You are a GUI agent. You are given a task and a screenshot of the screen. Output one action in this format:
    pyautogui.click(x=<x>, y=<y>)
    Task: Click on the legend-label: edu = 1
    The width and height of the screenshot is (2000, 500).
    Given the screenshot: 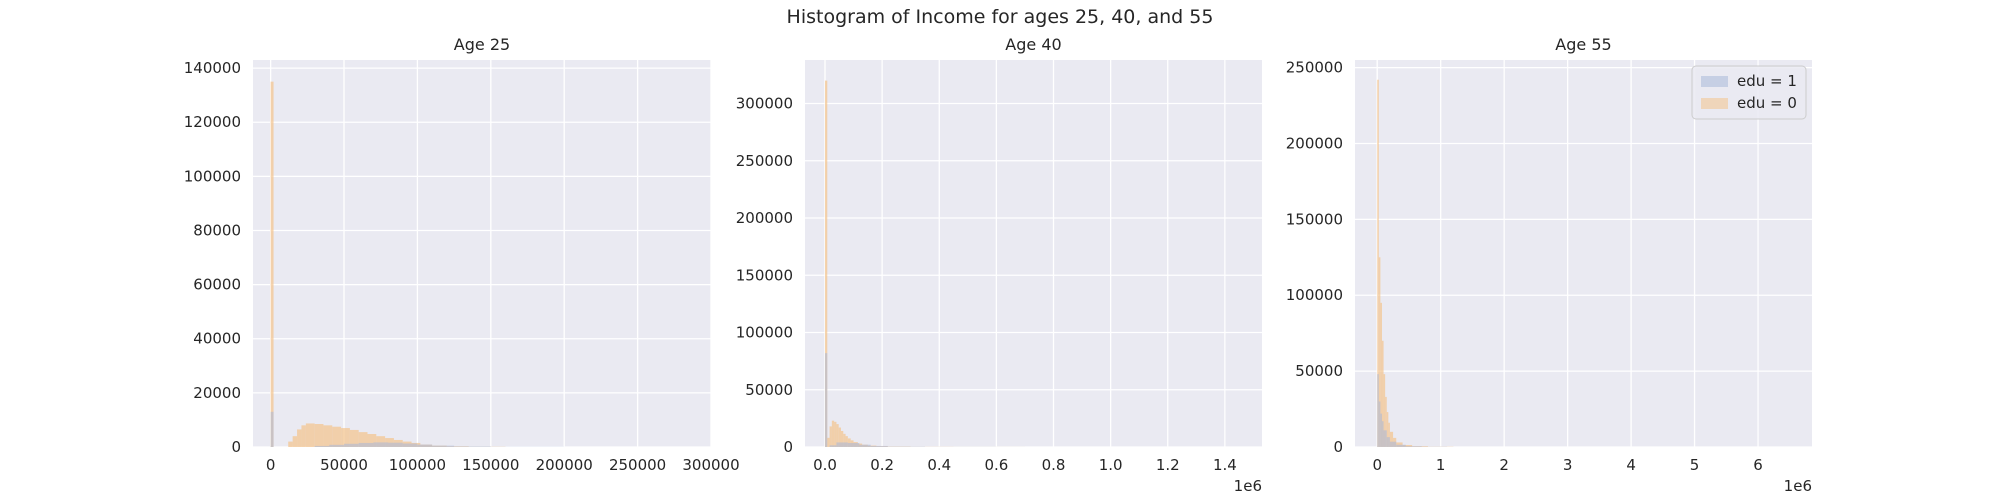 What is the action you would take?
    pyautogui.click(x=1767, y=81)
    